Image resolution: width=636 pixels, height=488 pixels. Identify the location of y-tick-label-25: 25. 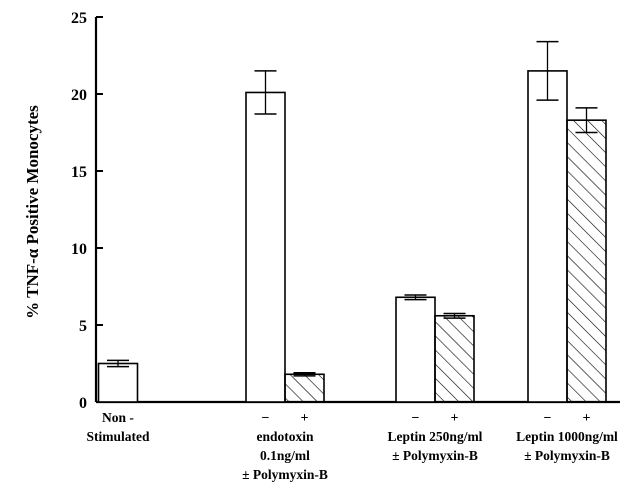
(79, 18).